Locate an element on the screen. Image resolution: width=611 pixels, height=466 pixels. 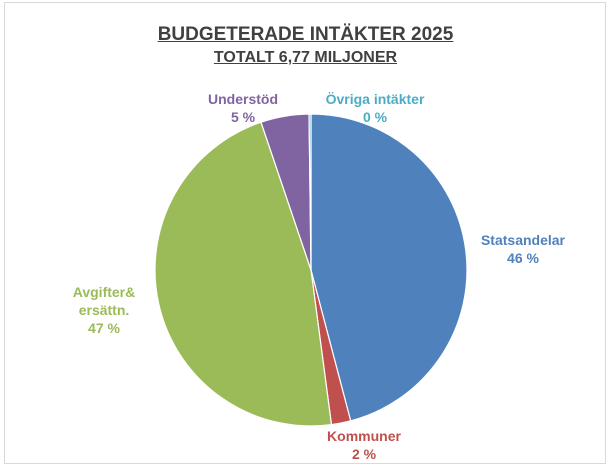
slice-category-text: Avgifter& is located at coordinates (104, 292).